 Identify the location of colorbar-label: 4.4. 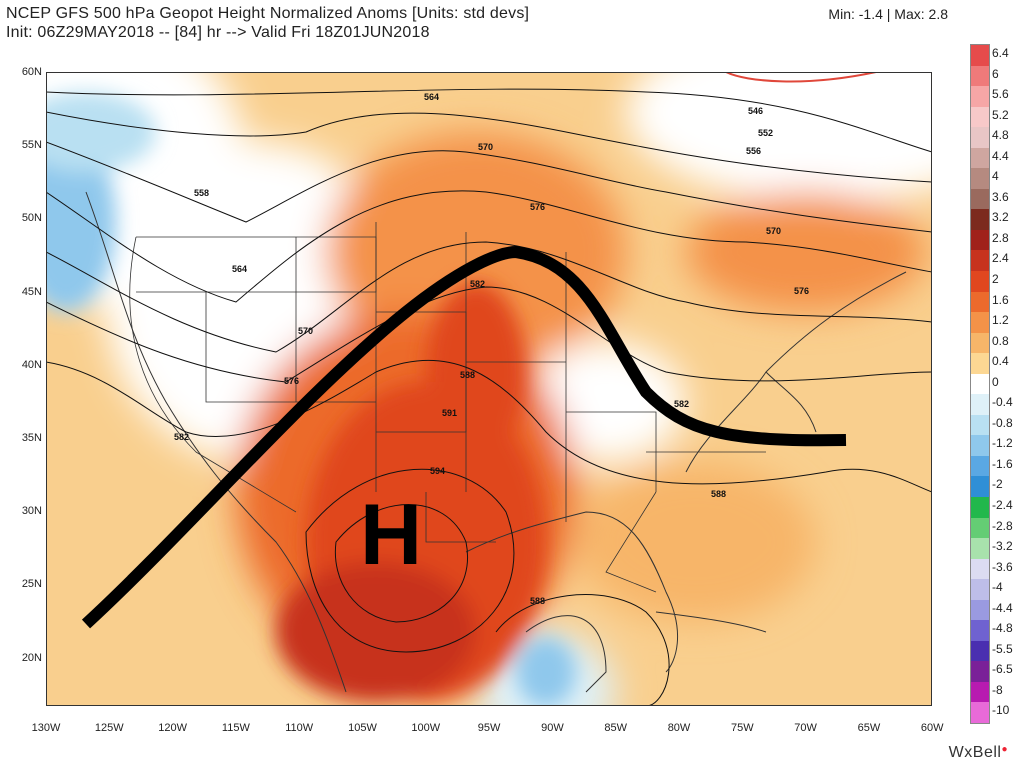
(1000, 155).